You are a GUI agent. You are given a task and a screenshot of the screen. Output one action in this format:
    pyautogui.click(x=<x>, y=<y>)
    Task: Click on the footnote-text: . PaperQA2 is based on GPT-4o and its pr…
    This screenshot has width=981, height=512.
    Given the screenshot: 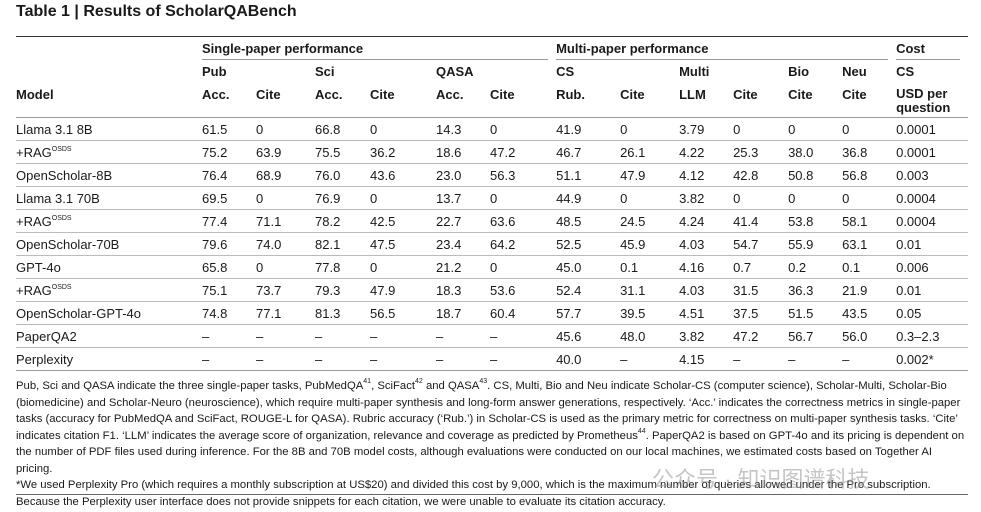 What is the action you would take?
    pyautogui.click(x=490, y=452)
    